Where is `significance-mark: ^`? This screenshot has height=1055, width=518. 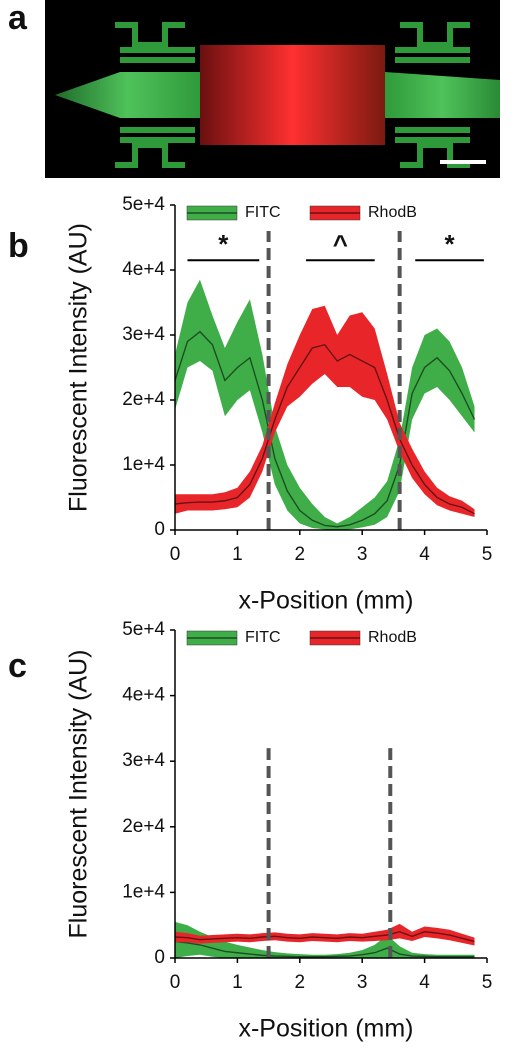
significance-mark: ^ is located at coordinates (340, 244).